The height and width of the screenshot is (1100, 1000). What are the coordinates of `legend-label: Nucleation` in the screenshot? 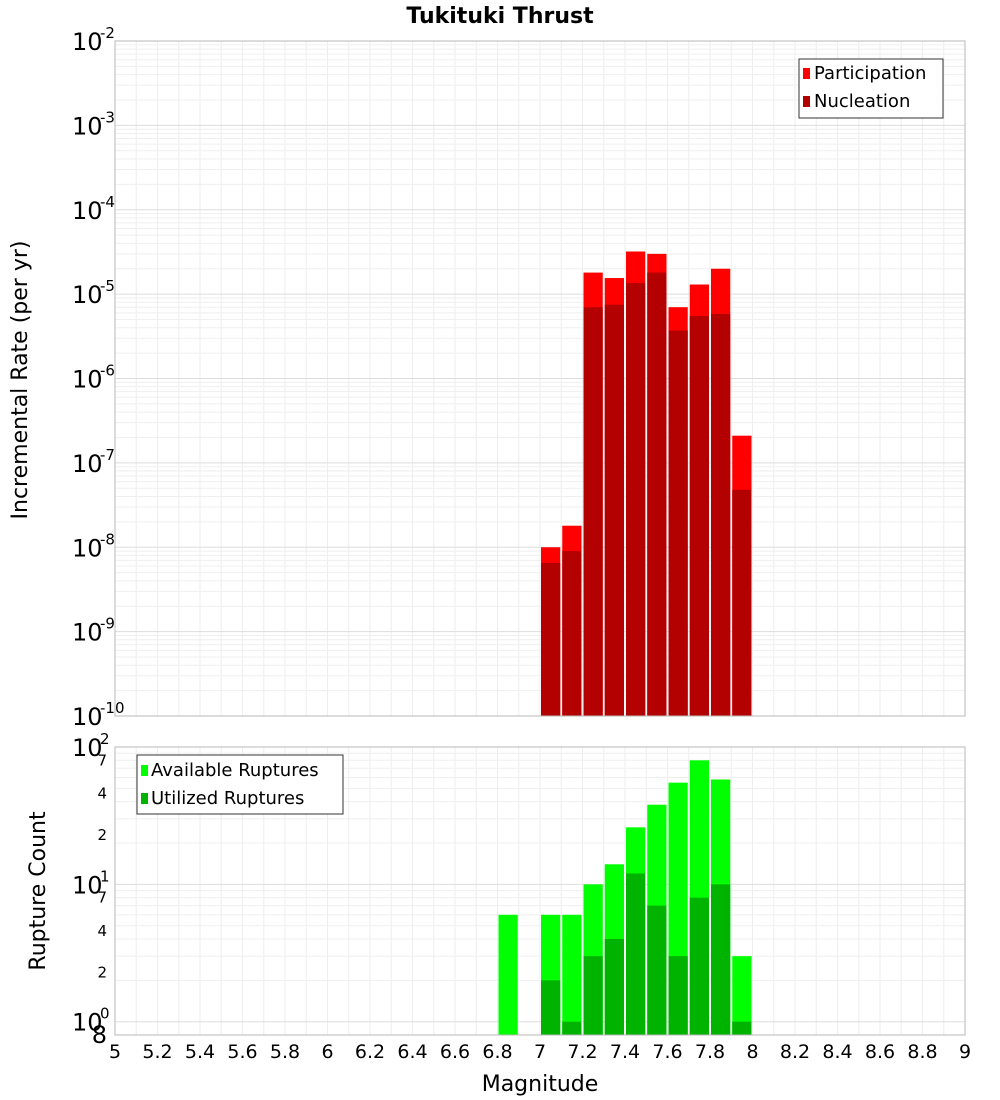 It's located at (862, 101).